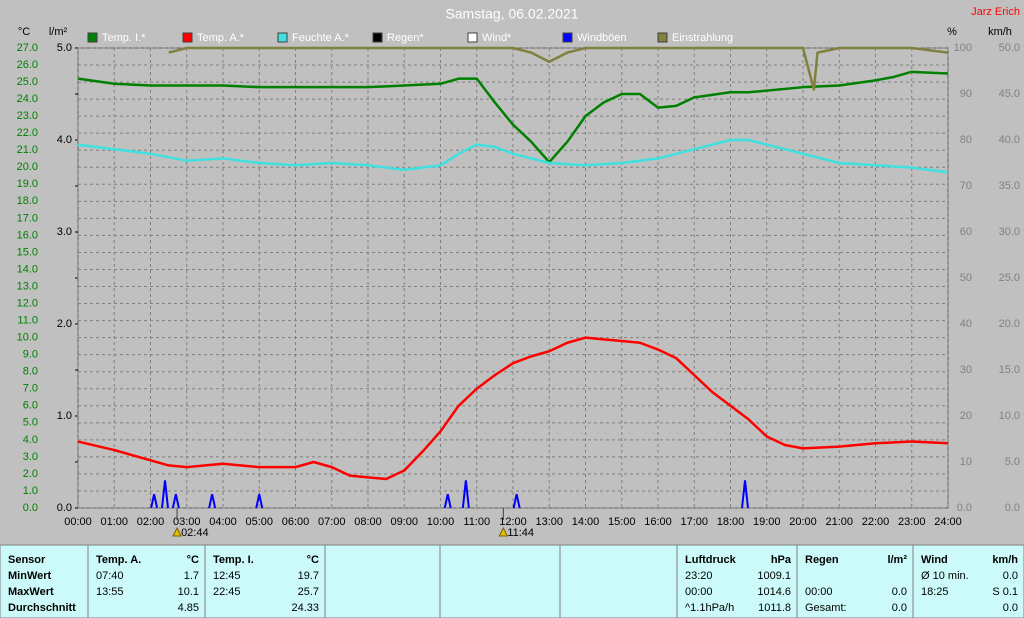 The height and width of the screenshot is (618, 1024). Describe the element at coordinates (912, 522) in the screenshot. I see `x-tick-label: 23:00` at that location.